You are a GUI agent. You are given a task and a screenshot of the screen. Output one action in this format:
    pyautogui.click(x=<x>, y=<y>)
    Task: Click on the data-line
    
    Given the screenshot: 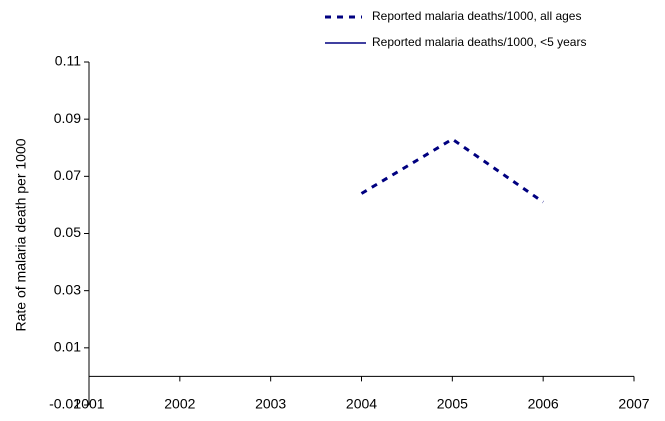 What is the action you would take?
    pyautogui.click(x=452, y=170)
    